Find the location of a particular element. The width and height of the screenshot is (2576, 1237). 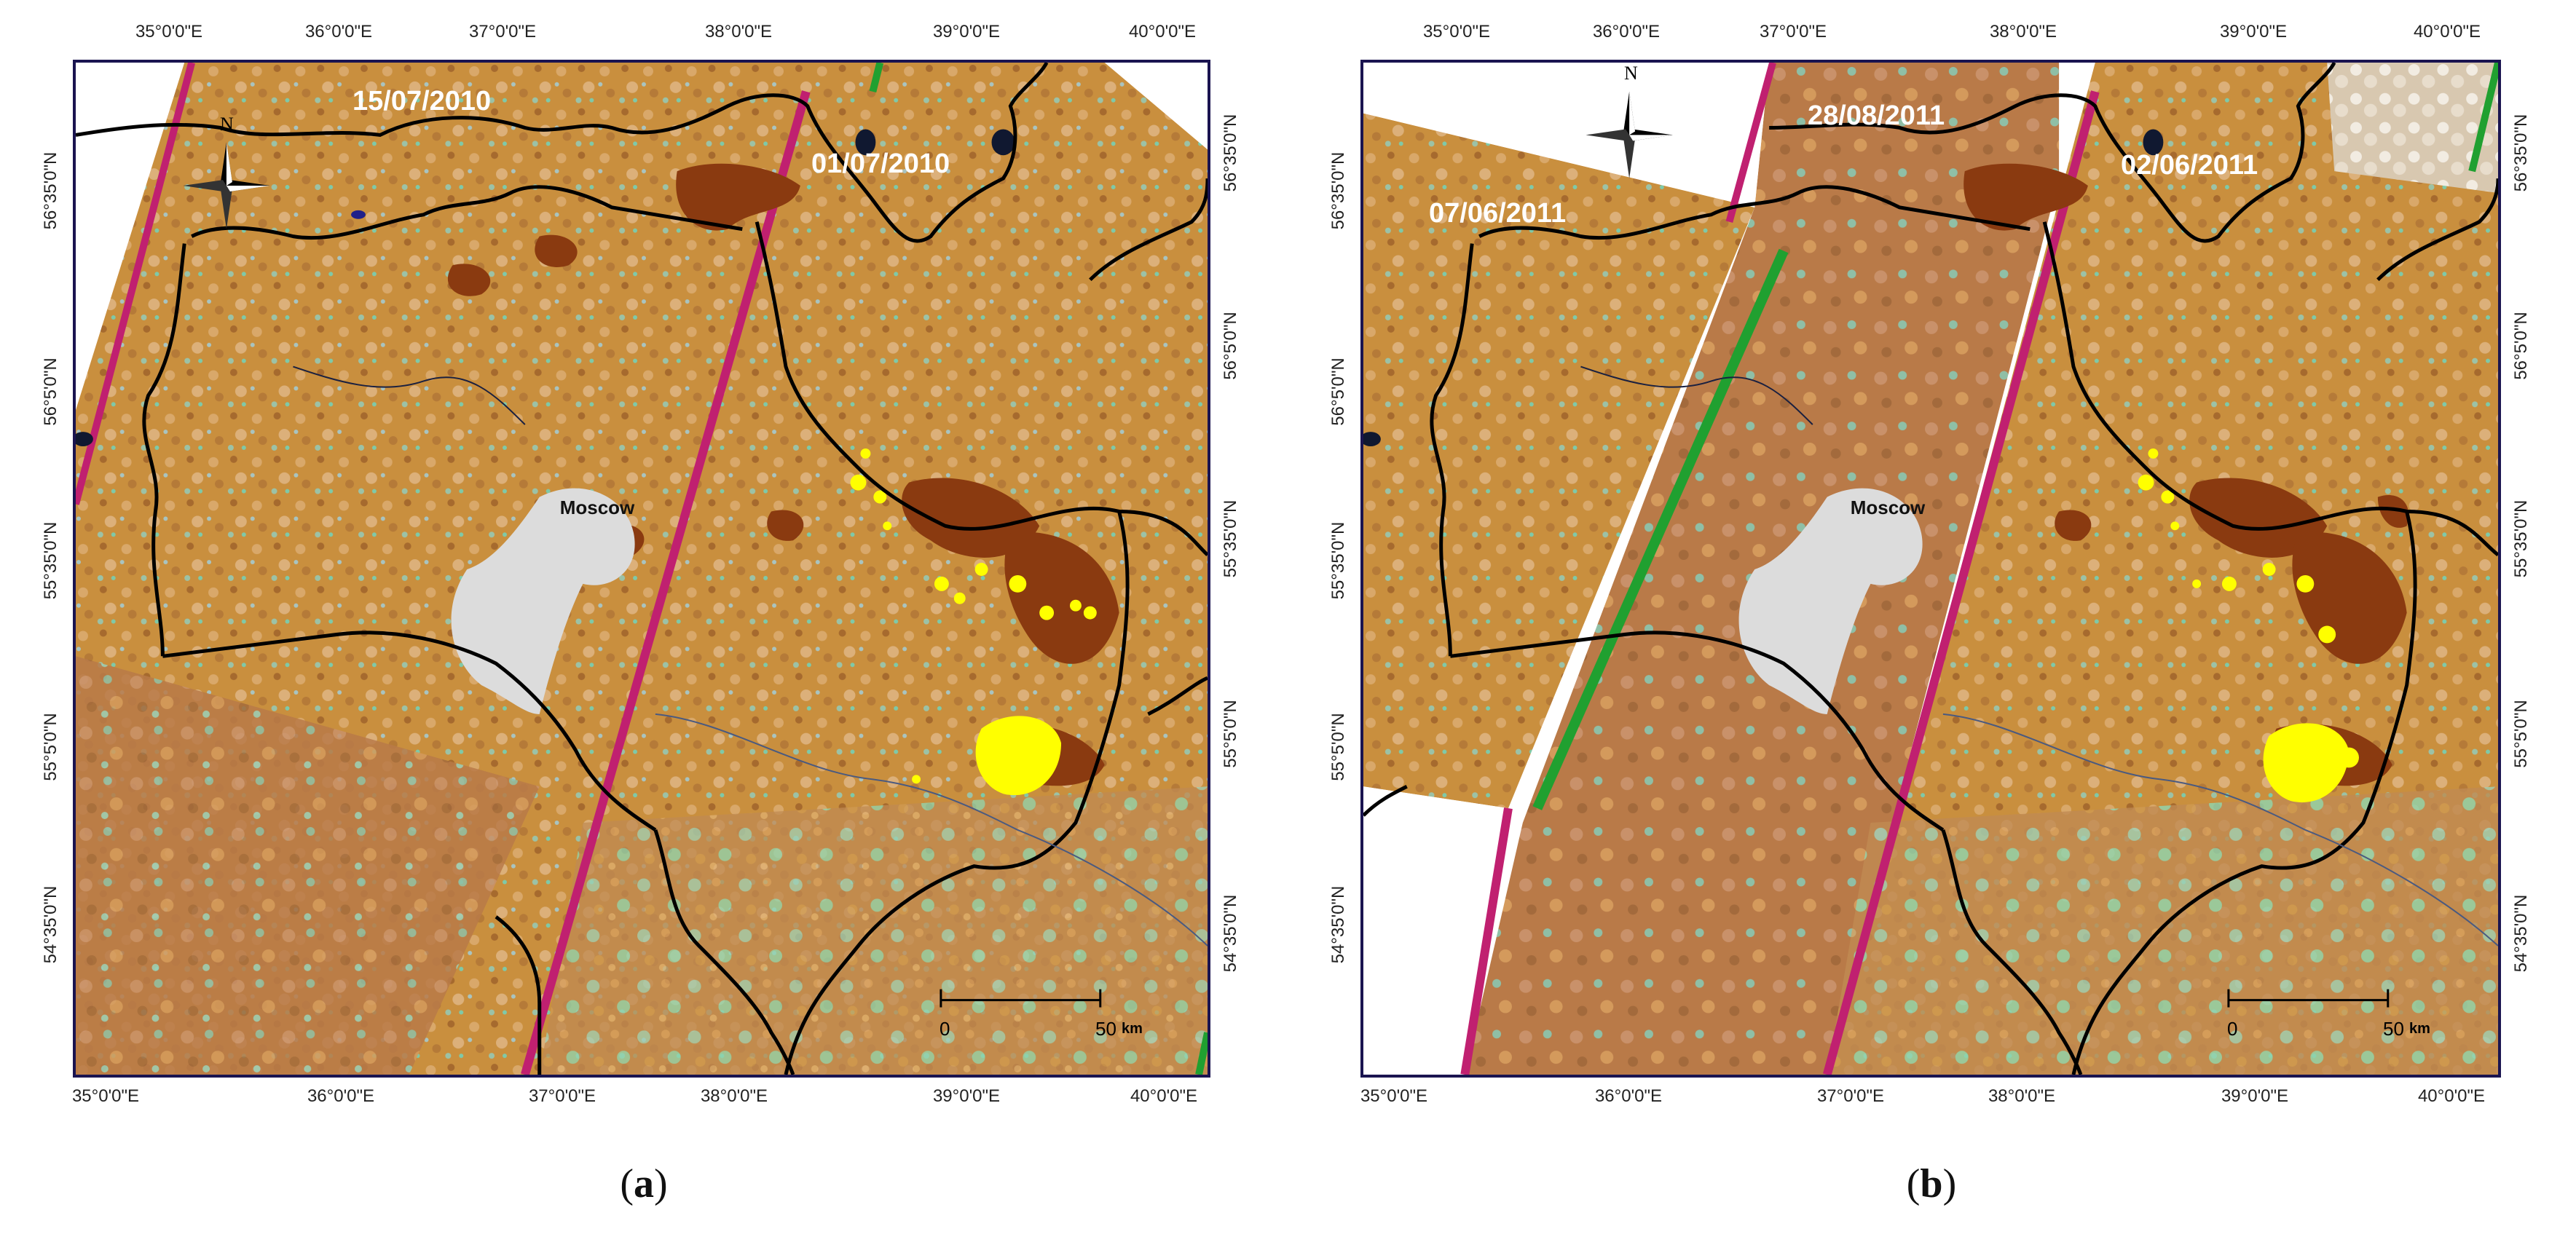

date-label: 28/08/2011 is located at coordinates (1876, 115).